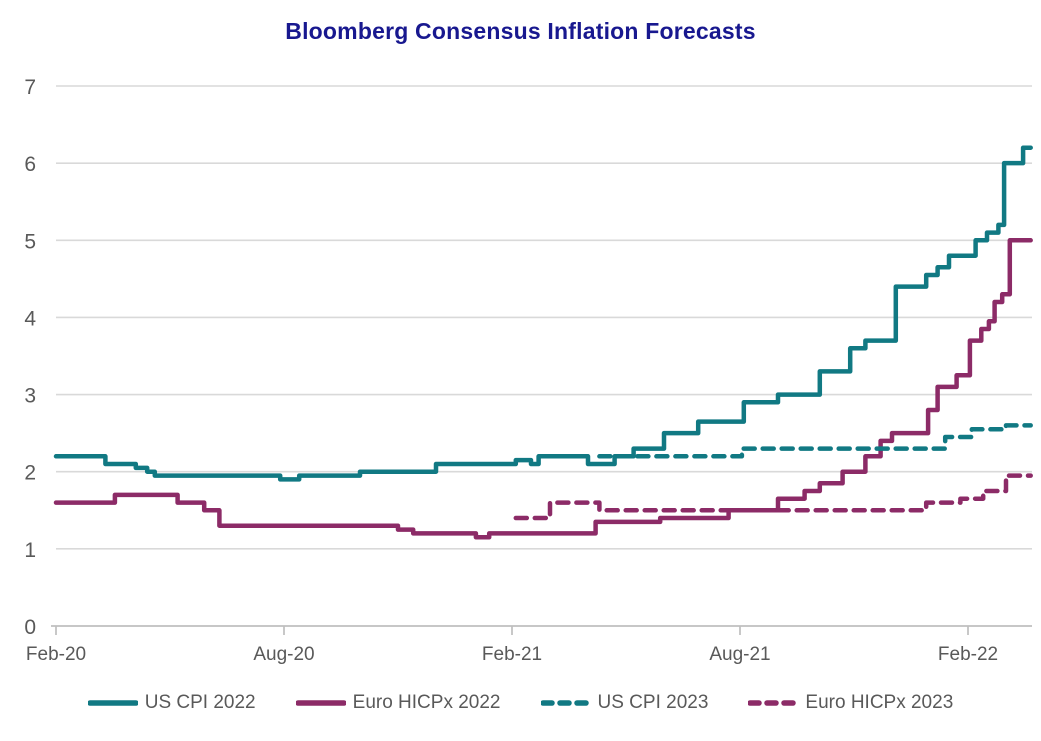  Describe the element at coordinates (879, 702) in the screenshot. I see `legend-label: Euro HICPx 2023` at that location.